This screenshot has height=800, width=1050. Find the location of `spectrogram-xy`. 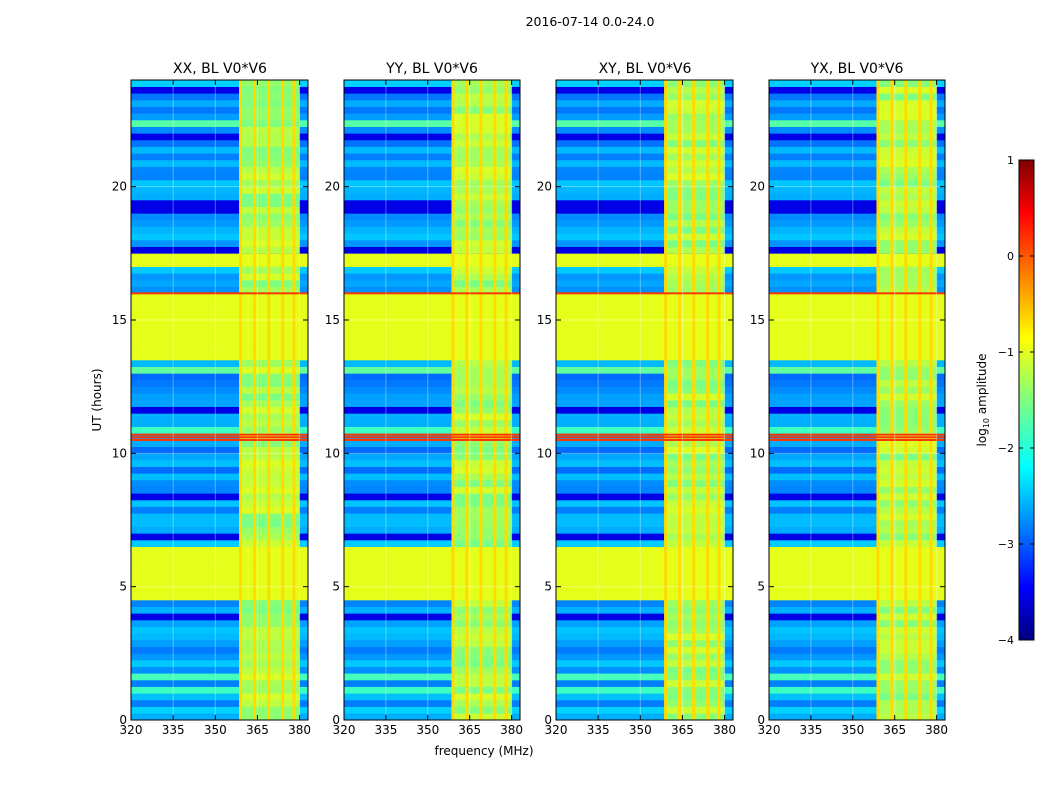

spectrogram-xy is located at coordinates (644, 400).